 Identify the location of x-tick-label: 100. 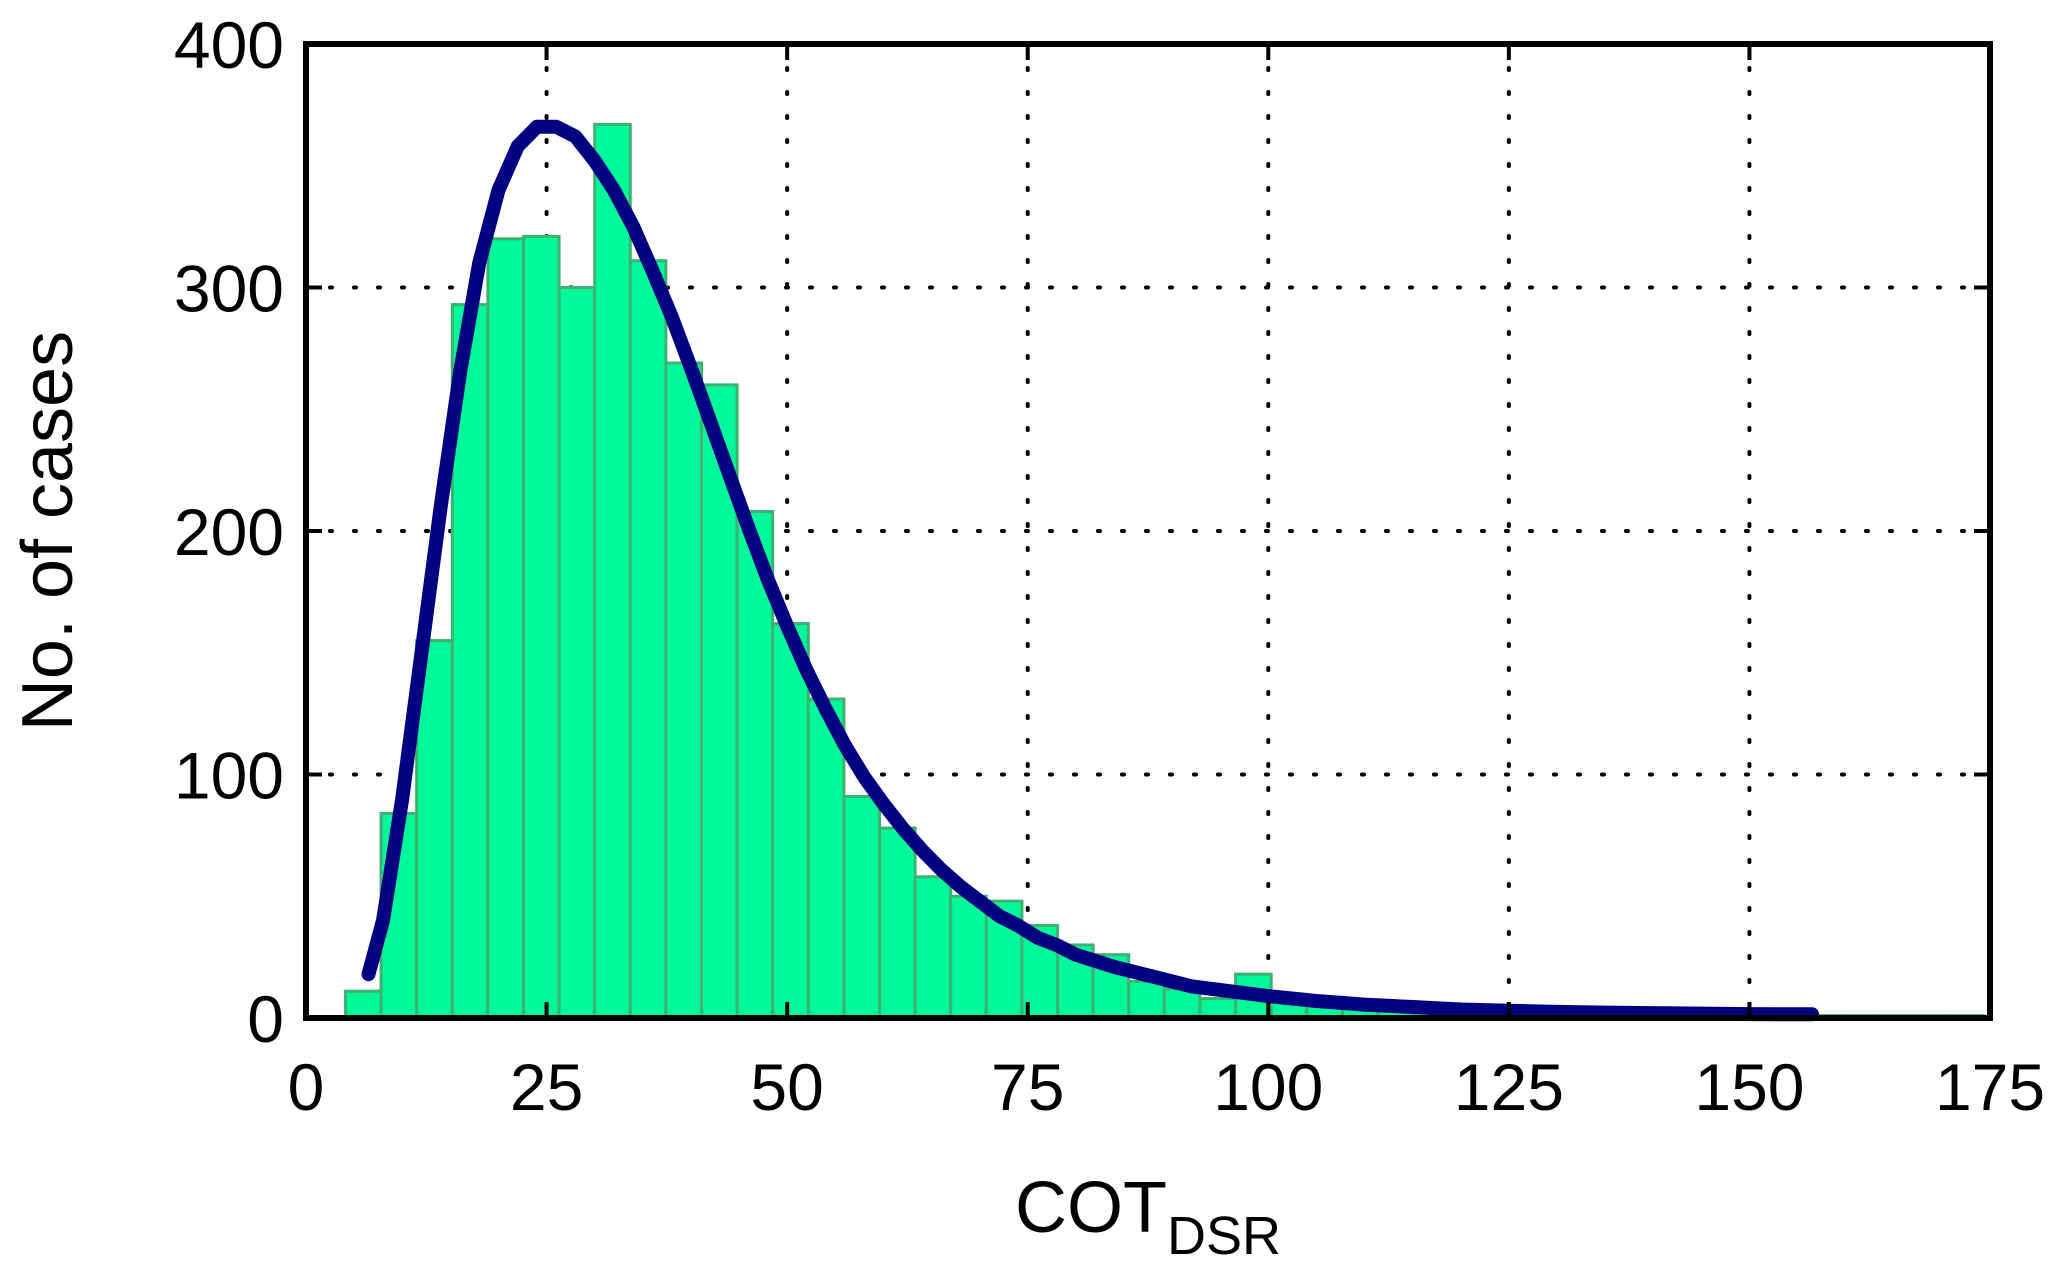
(1268, 1087).